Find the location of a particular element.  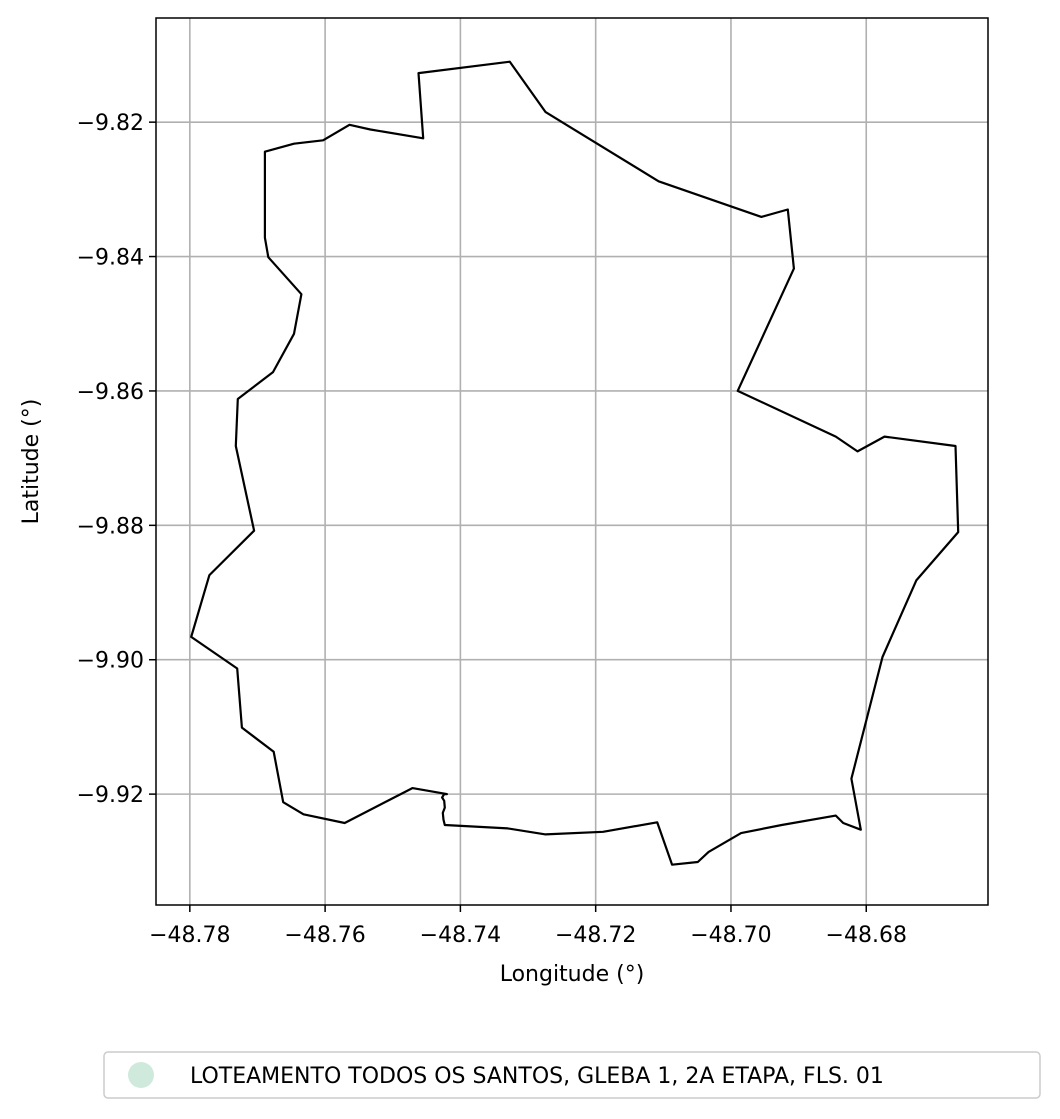

legend-marker is located at coordinates (141, 1075).